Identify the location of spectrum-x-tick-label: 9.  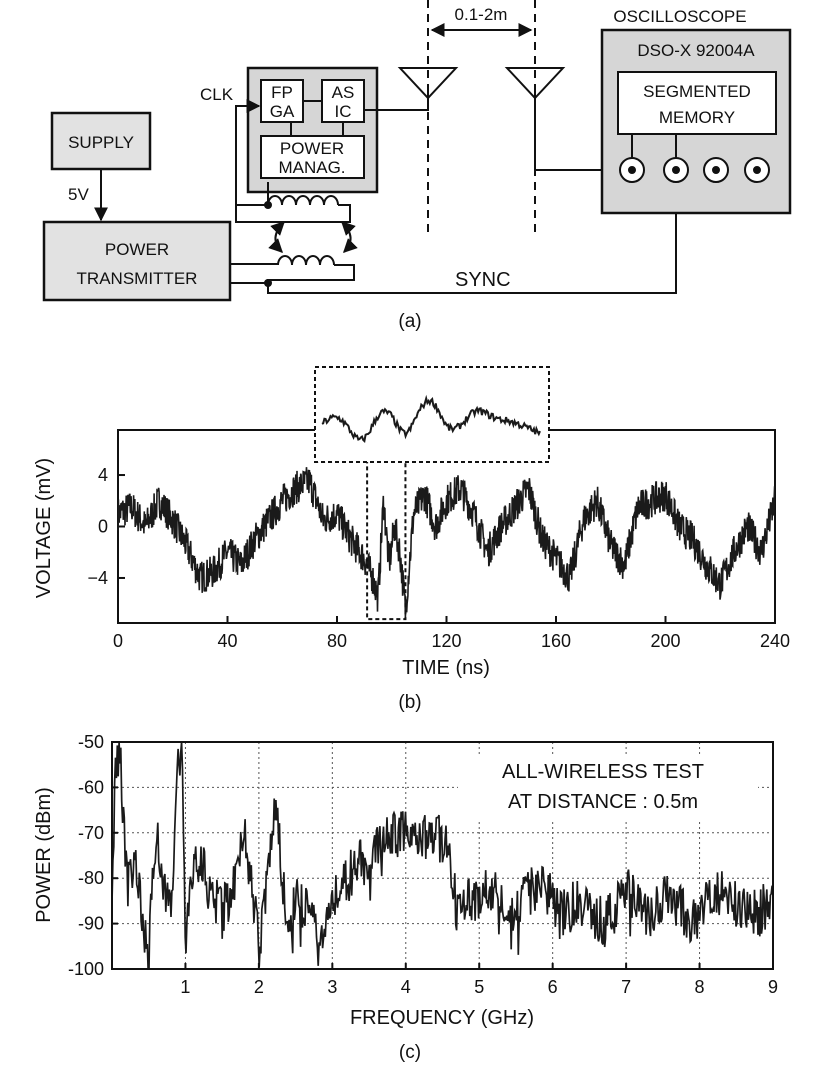
(773, 987).